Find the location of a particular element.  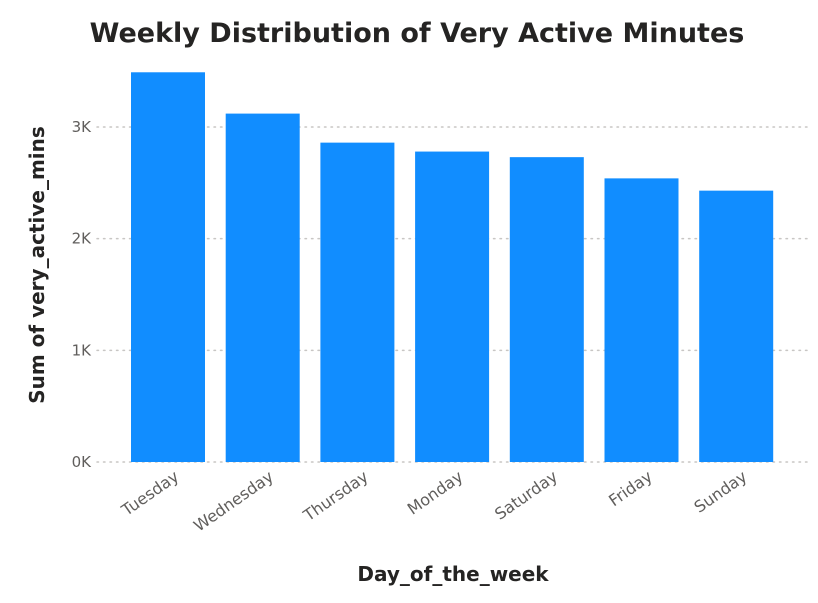

bar-saturday is located at coordinates (546, 309).